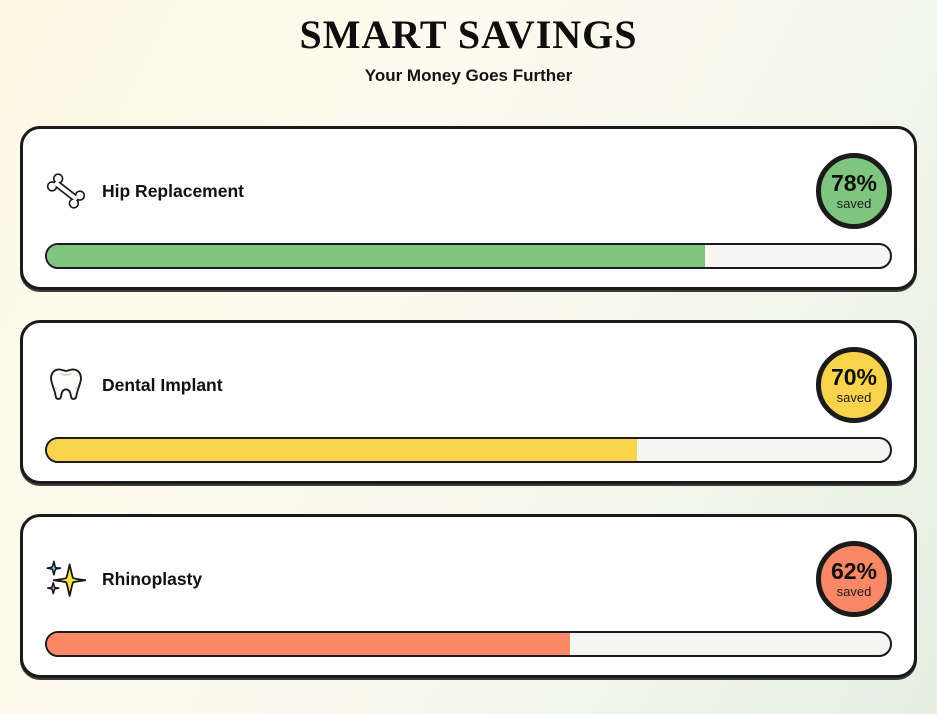 Image resolution: width=937 pixels, height=714 pixels. Describe the element at coordinates (66, 385) in the screenshot. I see `tooth-icon` at that location.